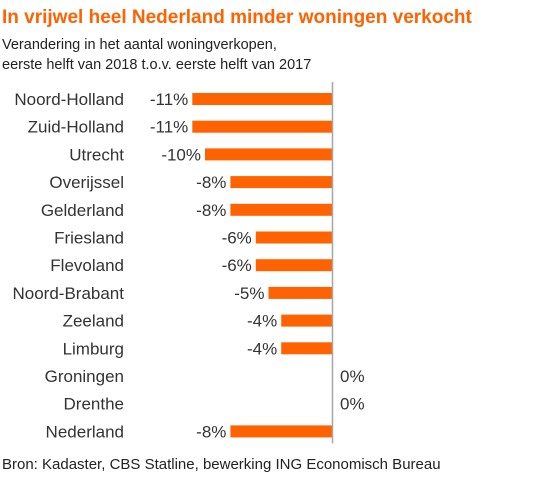 The height and width of the screenshot is (493, 550). What do you see at coordinates (94, 404) in the screenshot?
I see `category-label-drenthe: Drenthe` at bounding box center [94, 404].